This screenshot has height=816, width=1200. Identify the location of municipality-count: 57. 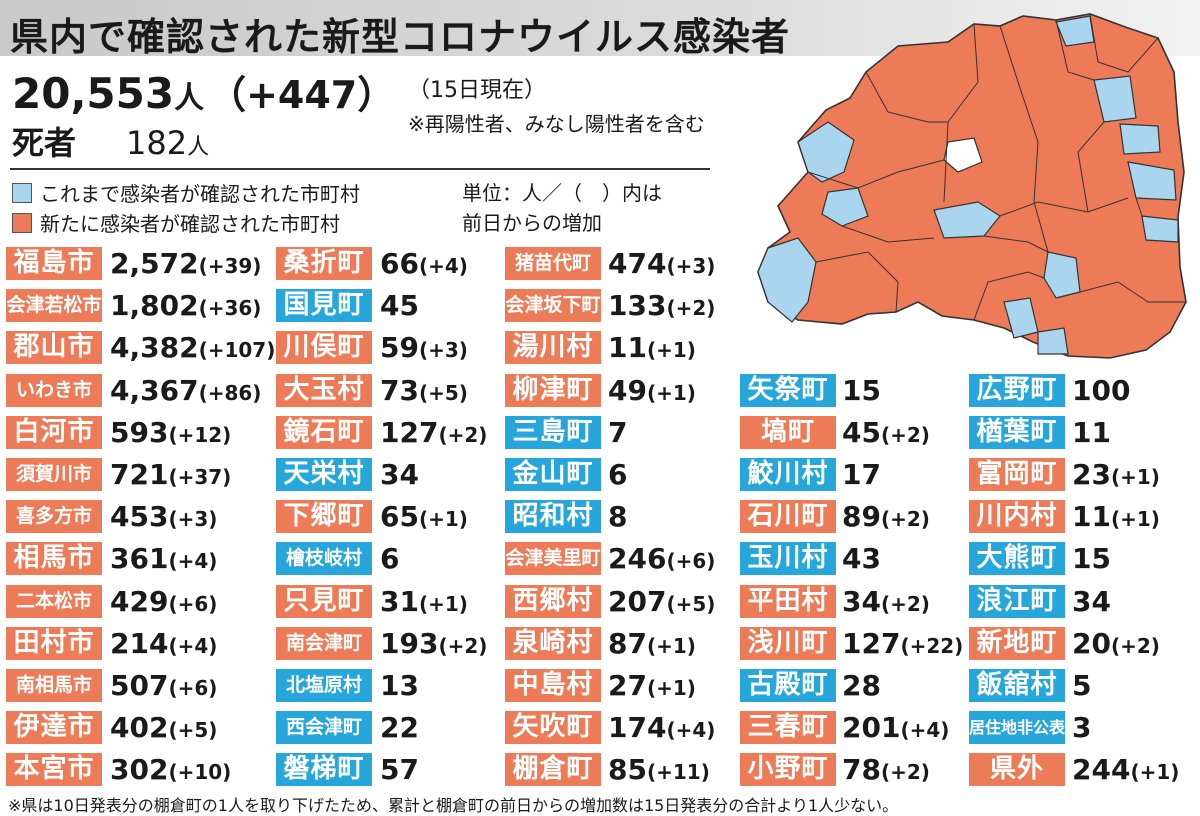
(399, 769).